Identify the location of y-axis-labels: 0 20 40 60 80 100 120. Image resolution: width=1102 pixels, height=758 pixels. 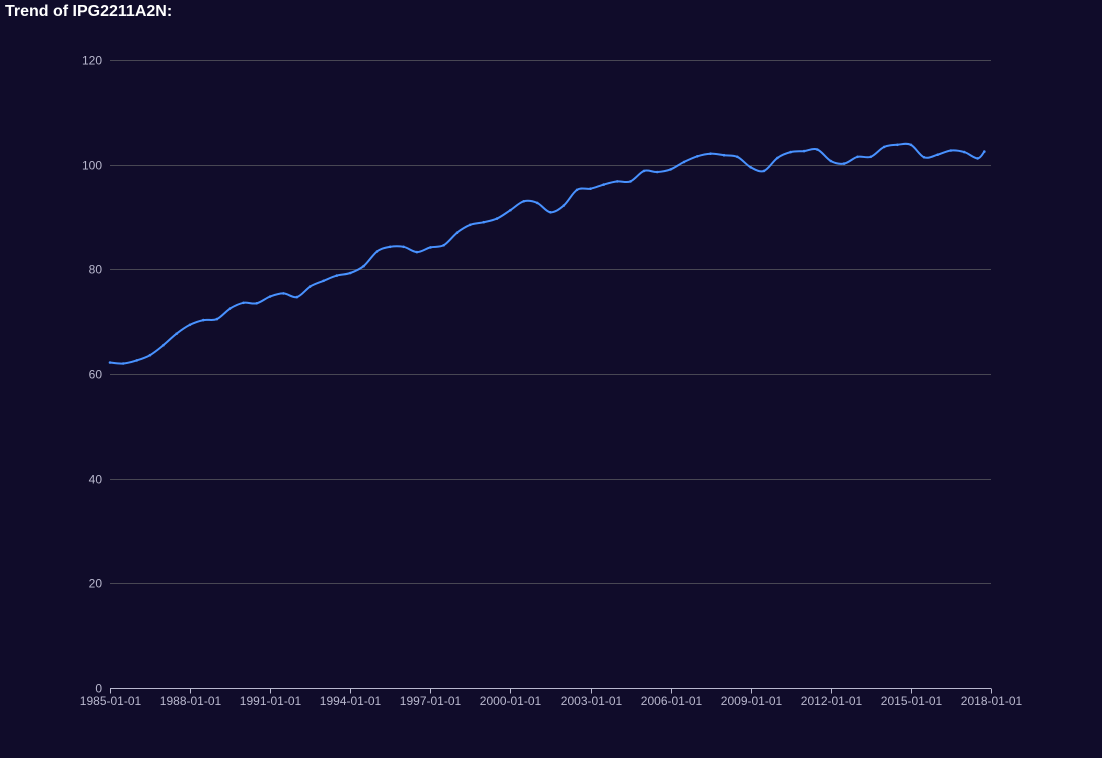
(92, 375).